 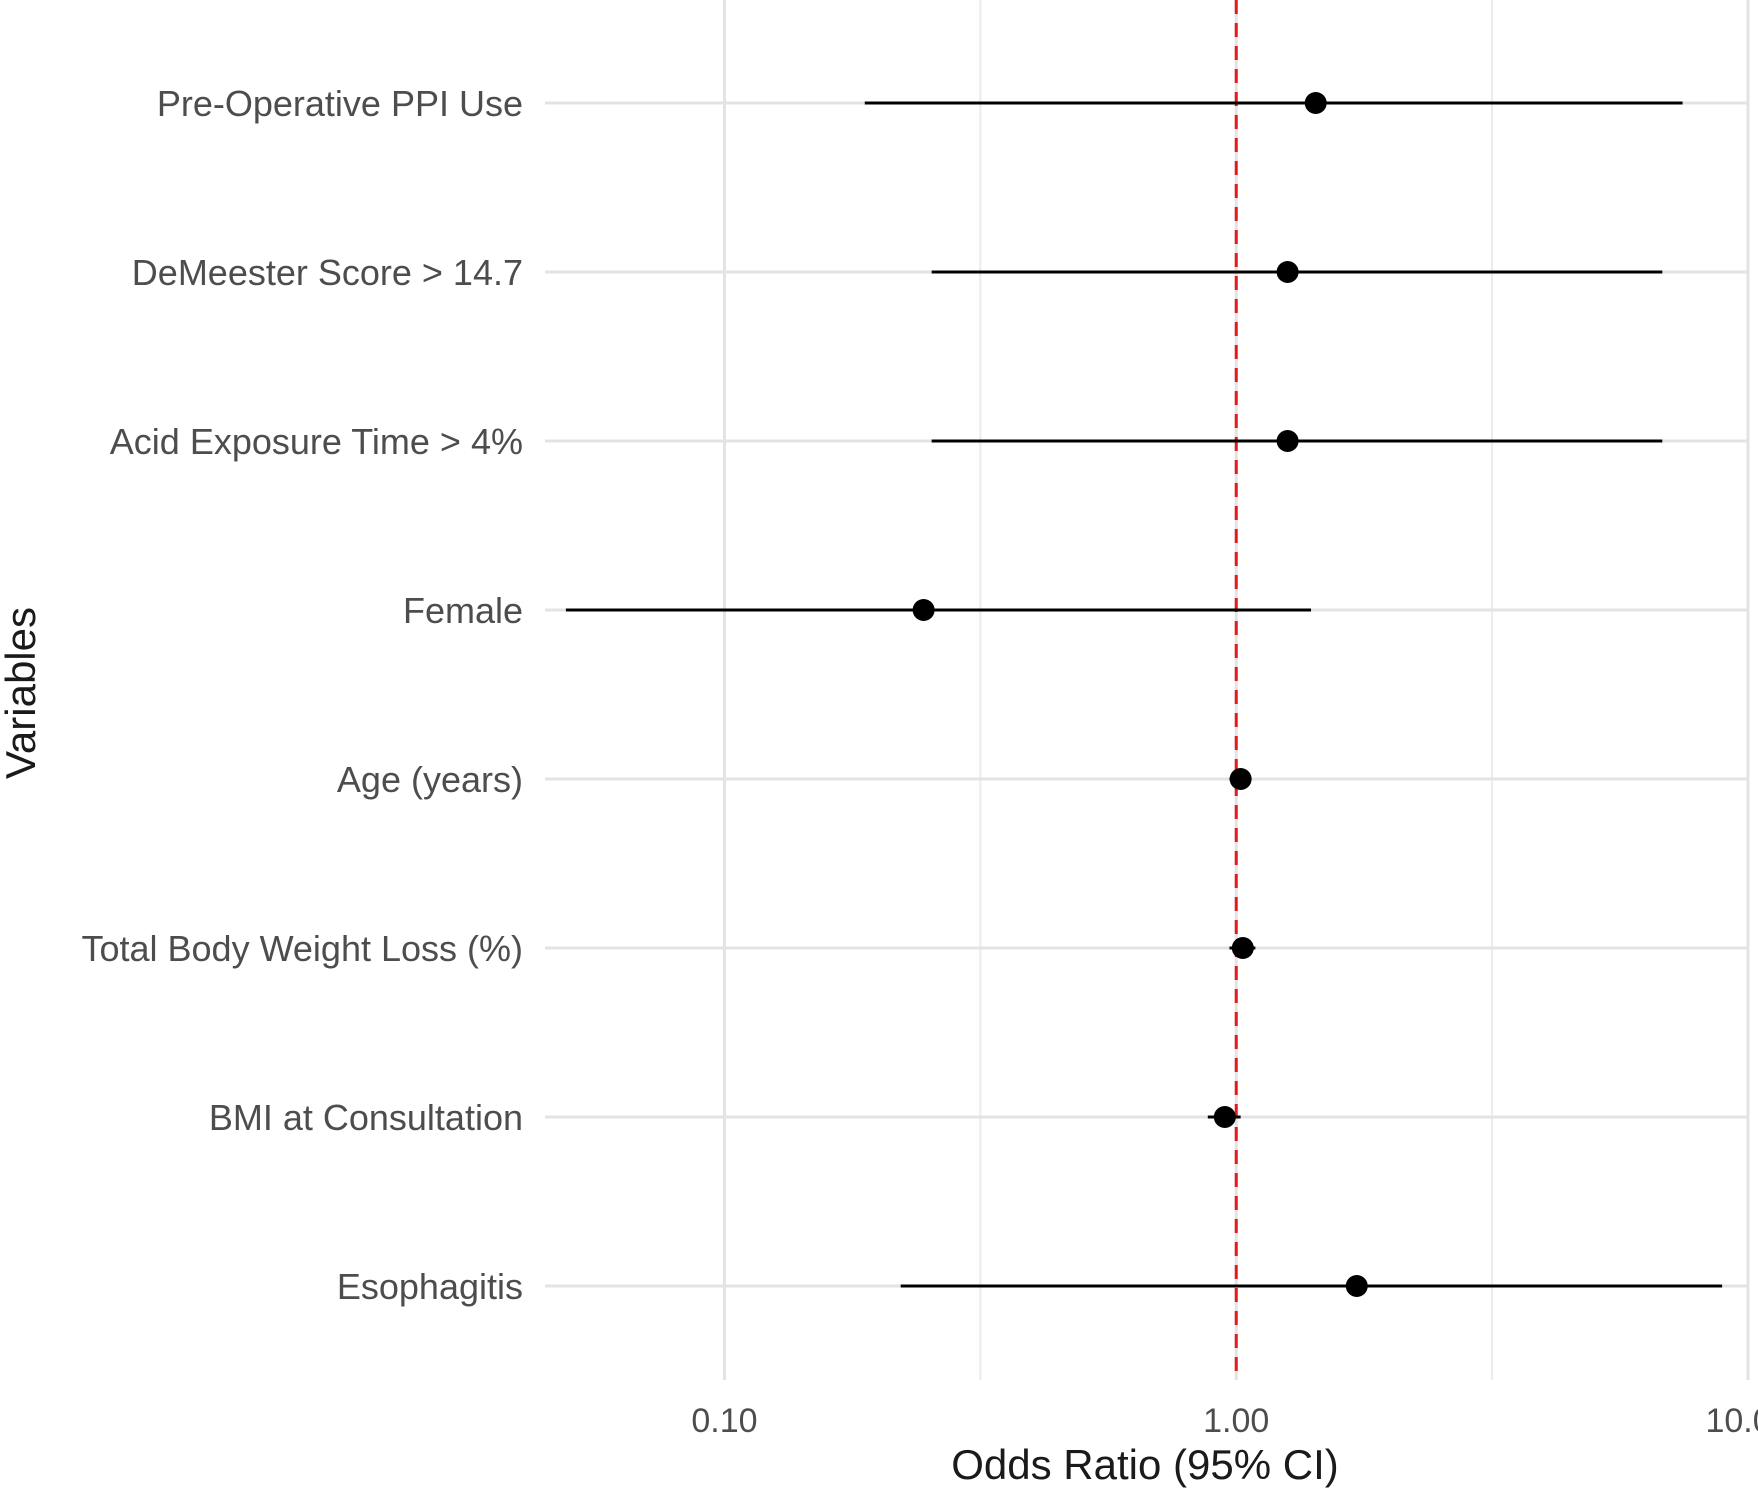 I want to click on y-tick-label: Esophagitis, so click(x=430, y=1286).